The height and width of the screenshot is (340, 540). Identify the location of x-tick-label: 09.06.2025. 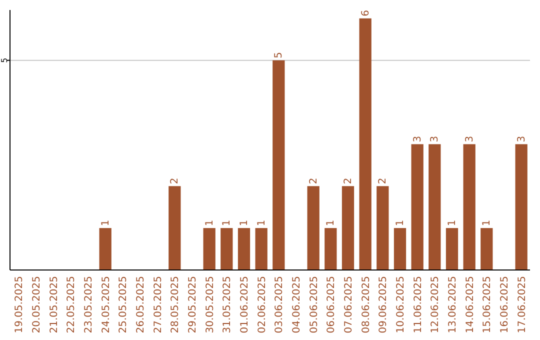
(384, 305).